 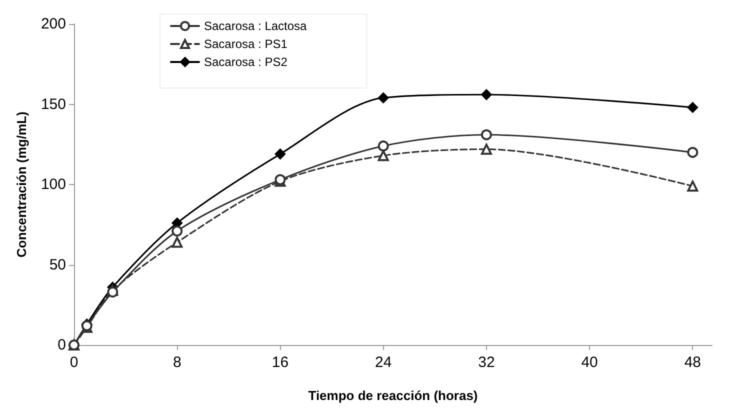 I want to click on x-tick-label: 40, so click(x=589, y=362).